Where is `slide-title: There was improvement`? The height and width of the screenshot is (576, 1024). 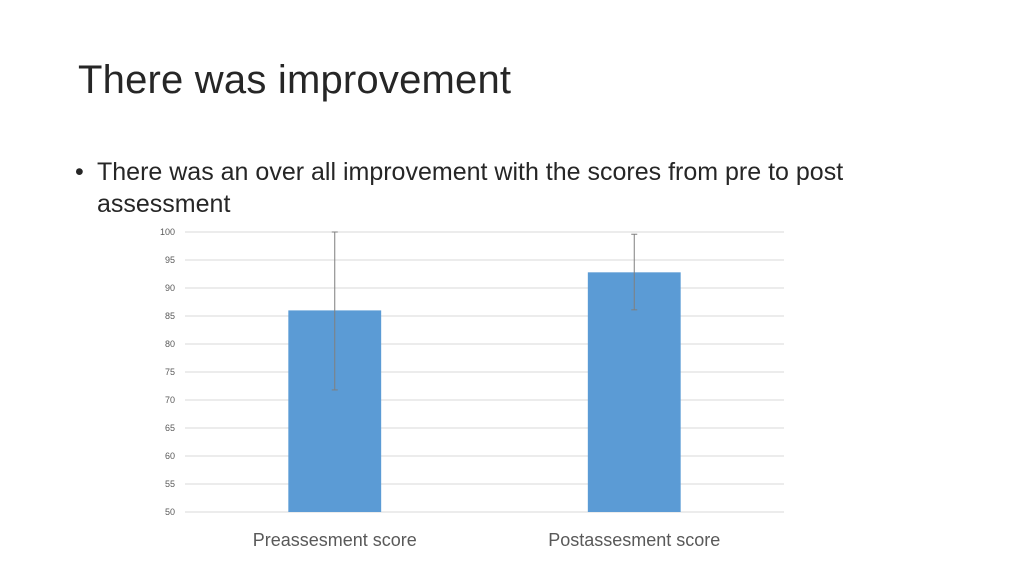
slide-title: There was improvement is located at coordinates (295, 80).